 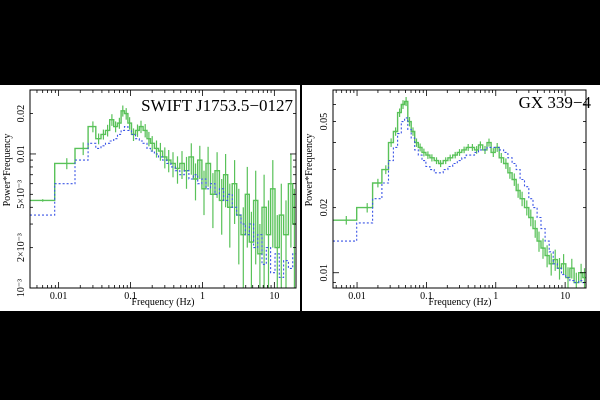 What do you see at coordinates (357, 296) in the screenshot?
I see `x-tick-label: 0.01` at bounding box center [357, 296].